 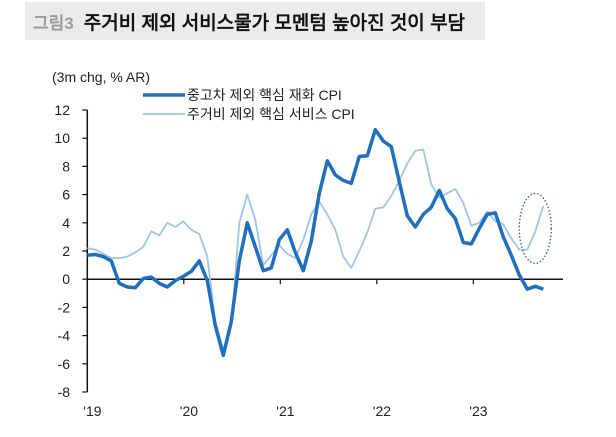 I want to click on legend-label-services: 주거비 제외 핵심 서비스 CPI, so click(x=271, y=114).